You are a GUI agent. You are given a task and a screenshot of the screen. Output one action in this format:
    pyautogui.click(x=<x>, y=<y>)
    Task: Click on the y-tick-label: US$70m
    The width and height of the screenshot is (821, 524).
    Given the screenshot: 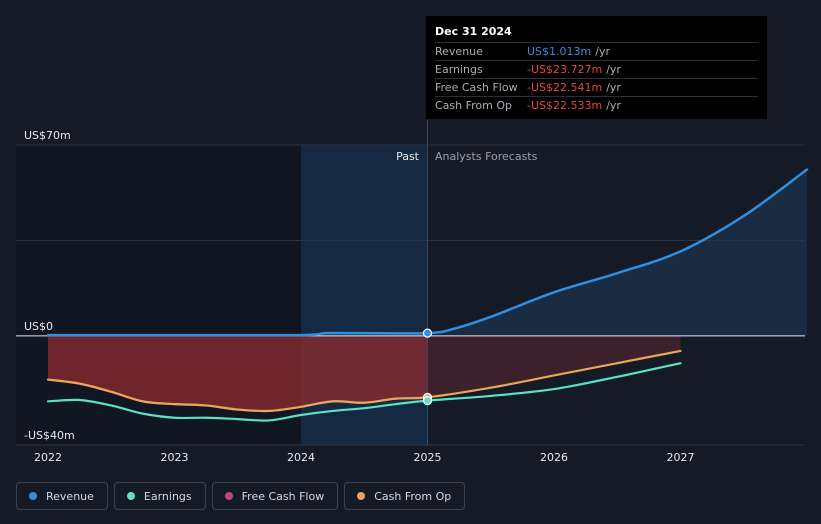 What is the action you would take?
    pyautogui.click(x=47, y=135)
    